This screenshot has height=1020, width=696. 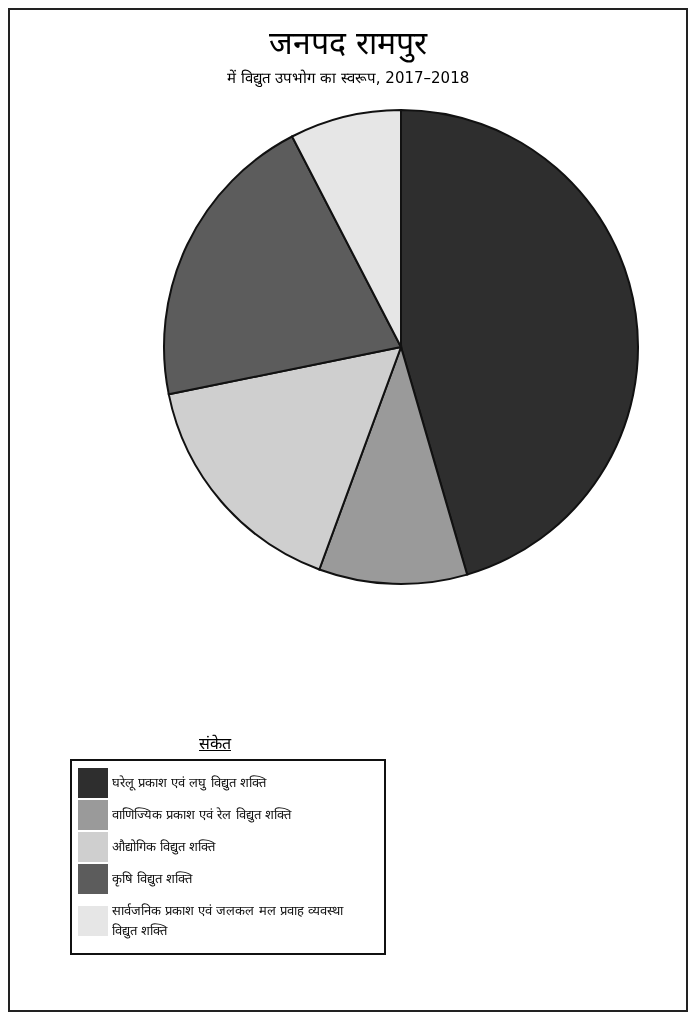 I want to click on legend-label: कृषि विद्युत शक्ति, so click(x=153, y=879).